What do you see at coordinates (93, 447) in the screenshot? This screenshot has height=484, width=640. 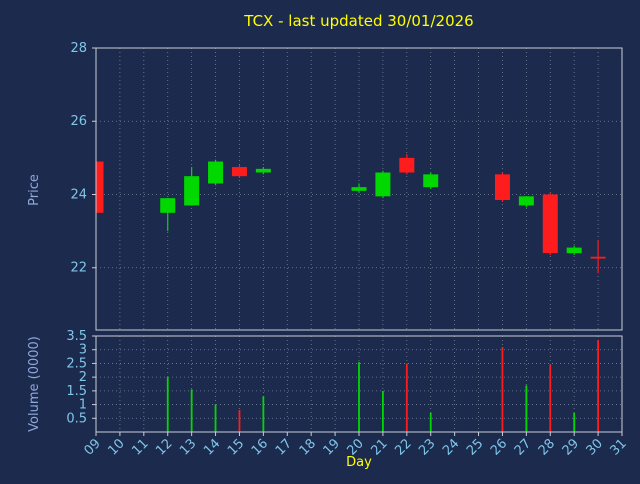 I see `svg-text: 09` at bounding box center [93, 447].